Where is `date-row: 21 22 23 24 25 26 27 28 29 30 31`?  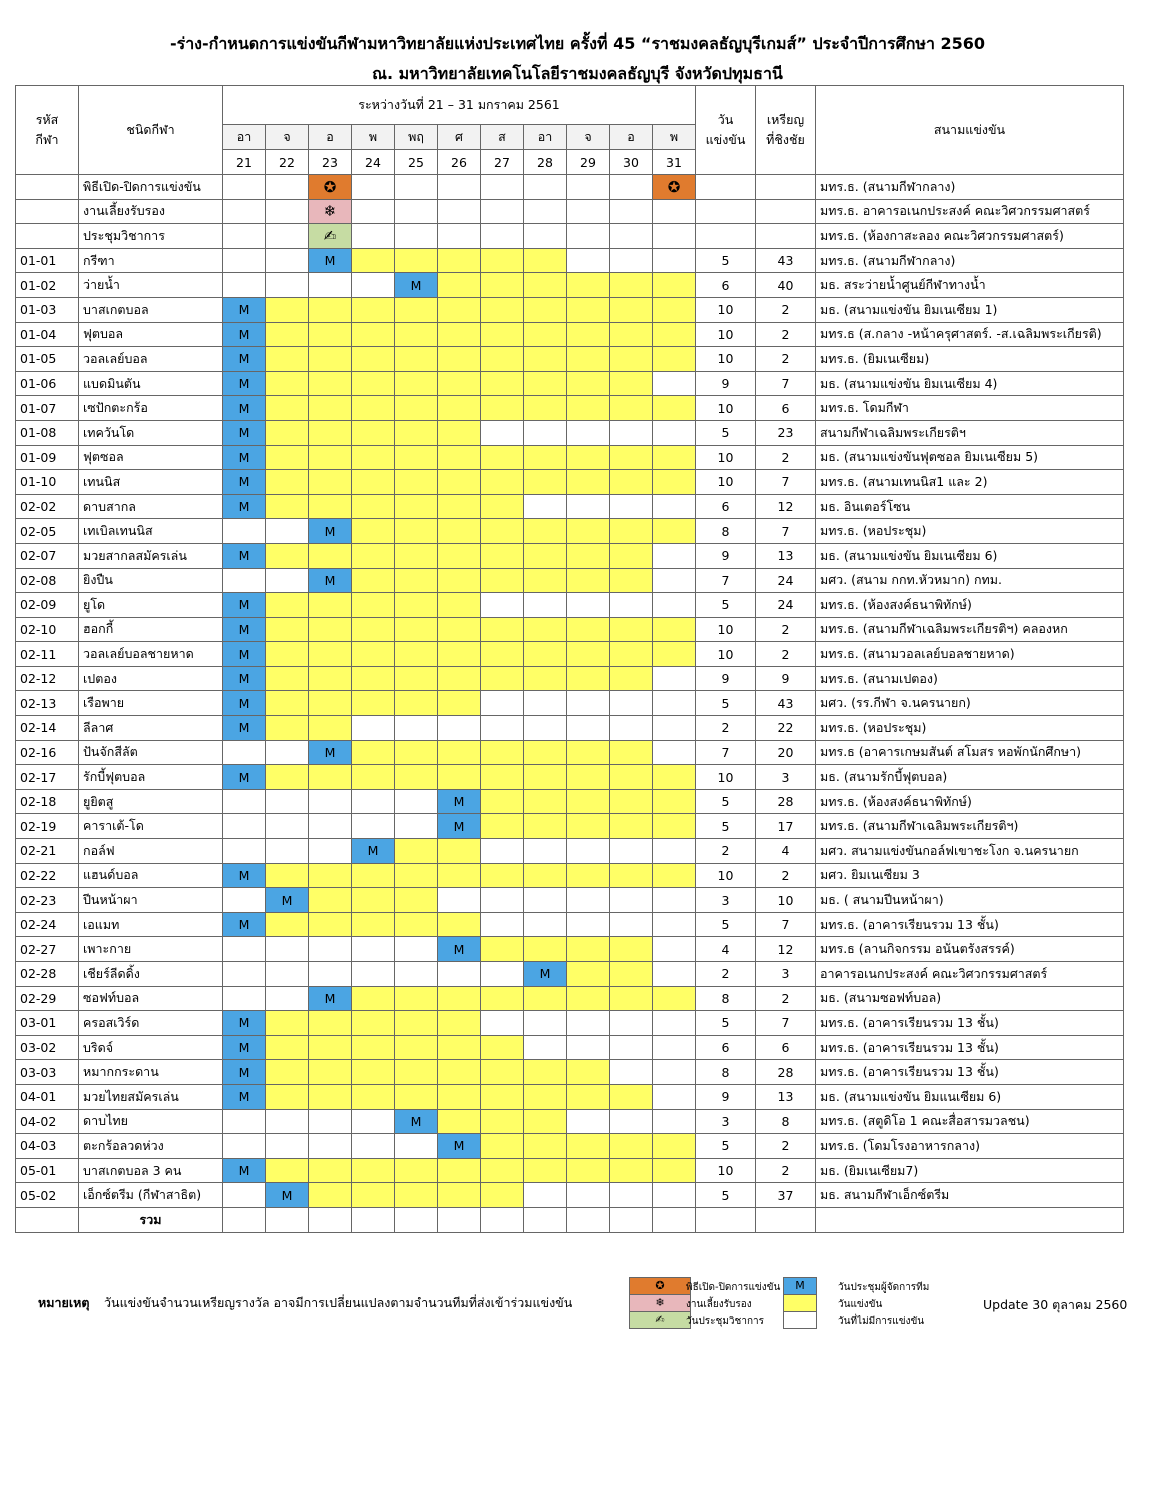
date-row: 21 22 23 24 25 26 27 28 29 30 31 is located at coordinates (570, 162).